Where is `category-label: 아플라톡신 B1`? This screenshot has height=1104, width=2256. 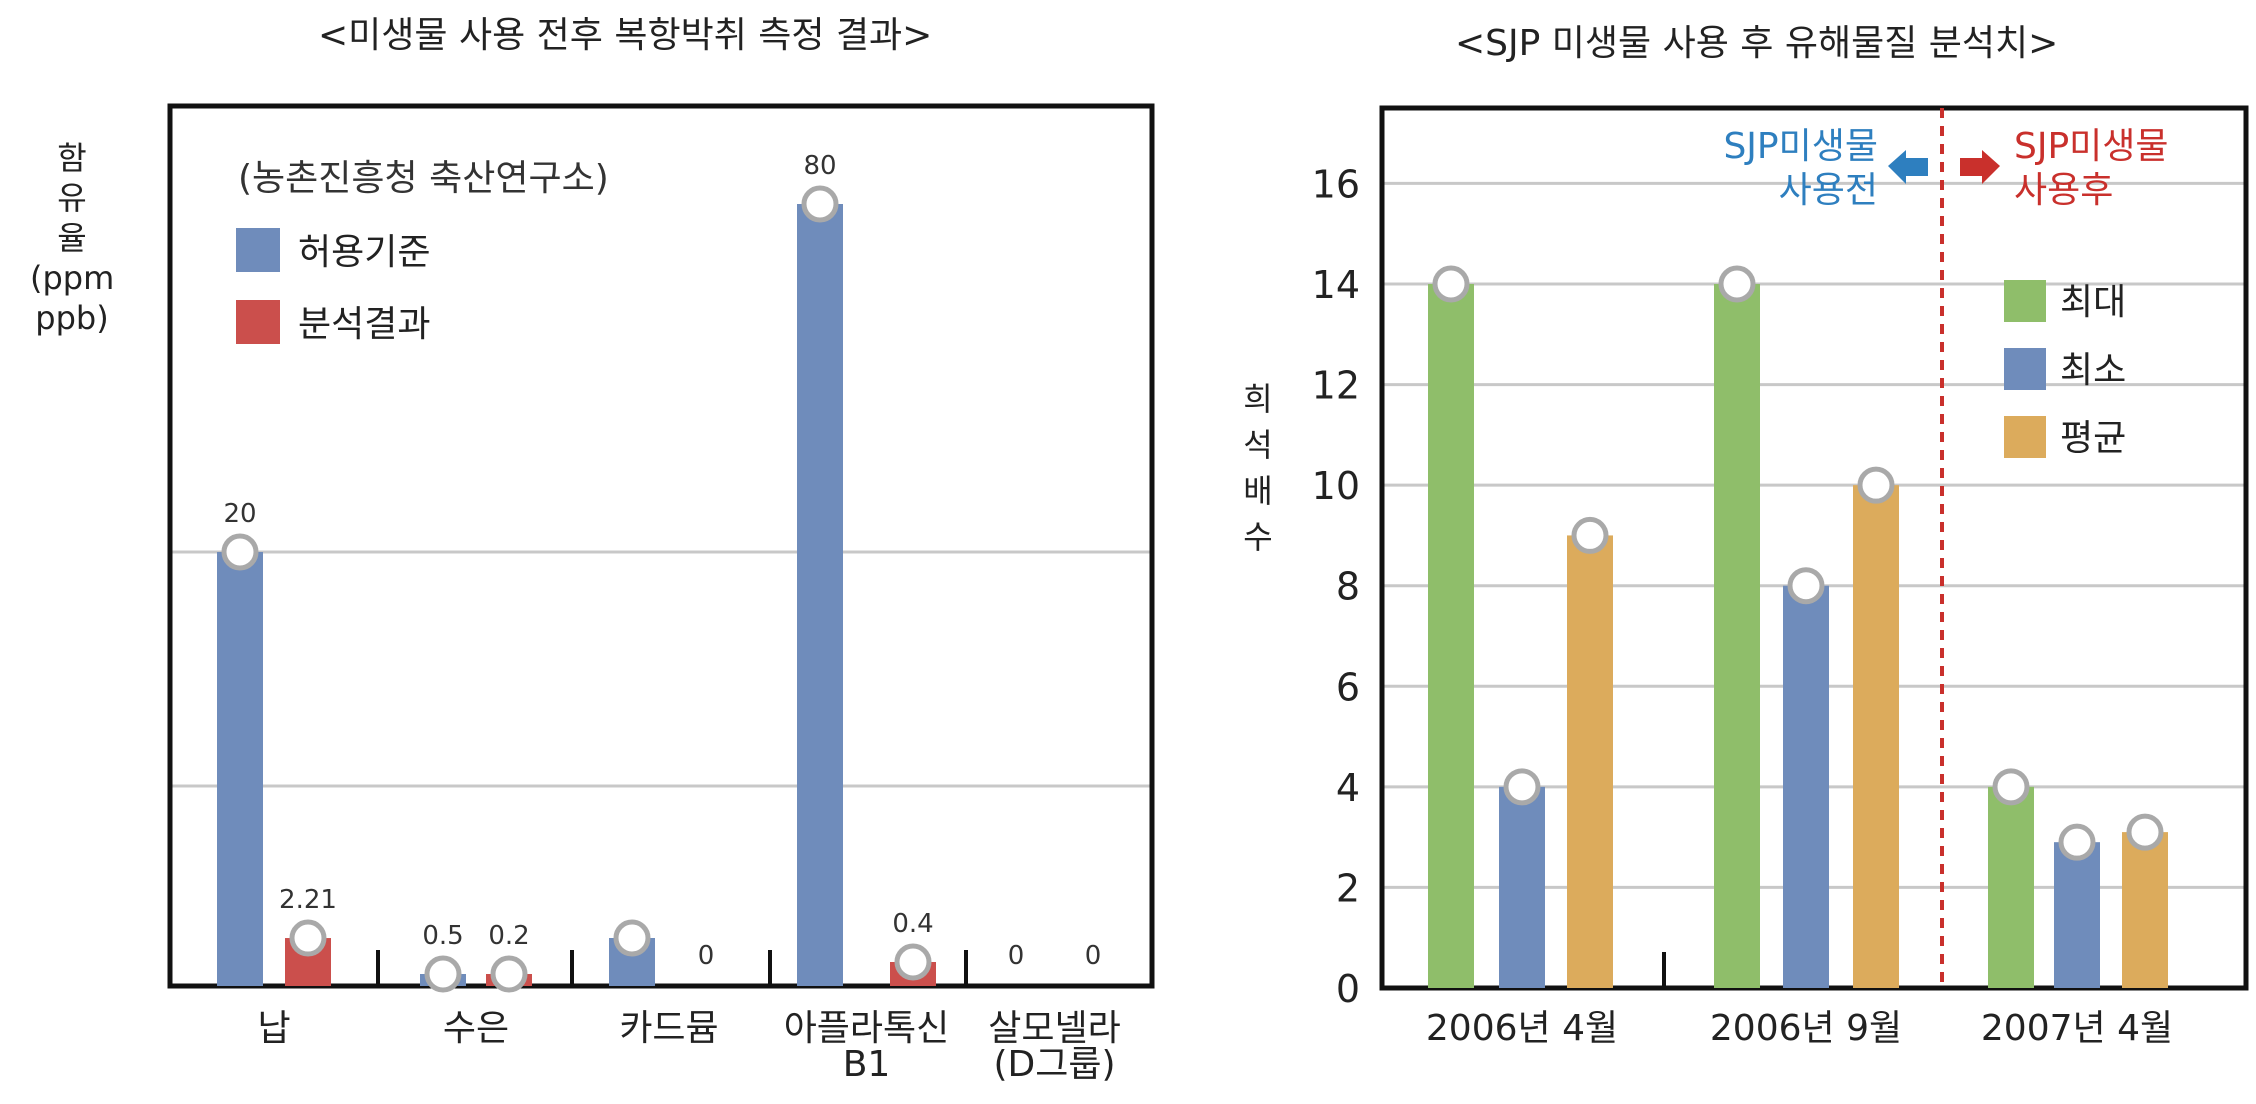 category-label: 아플라톡신 B1 is located at coordinates (867, 1046).